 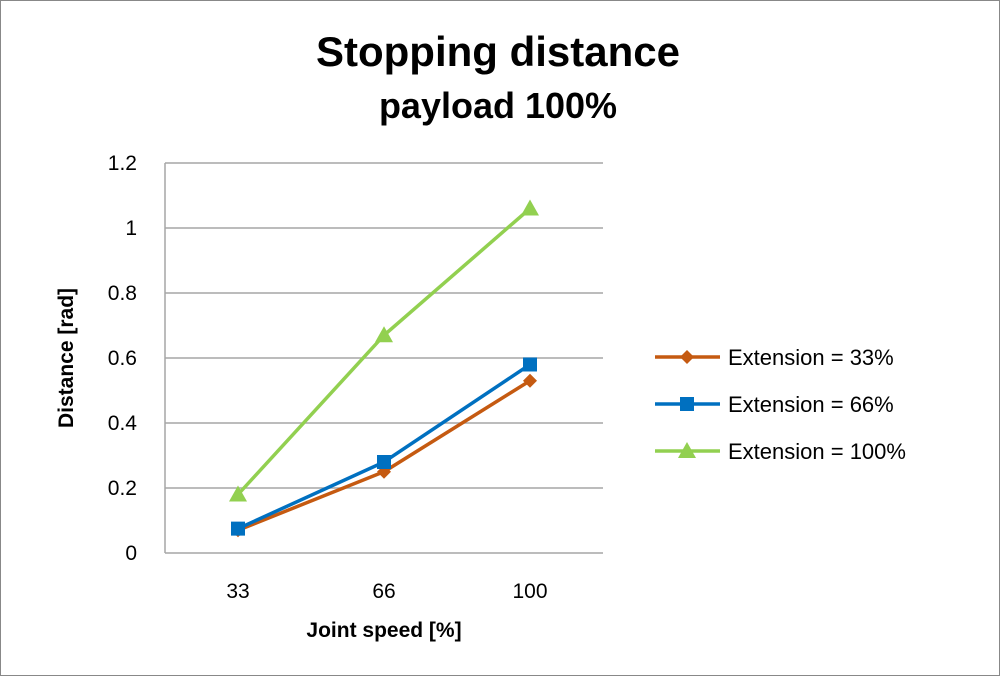 I want to click on y-tick-label: 1.2, so click(x=122, y=163).